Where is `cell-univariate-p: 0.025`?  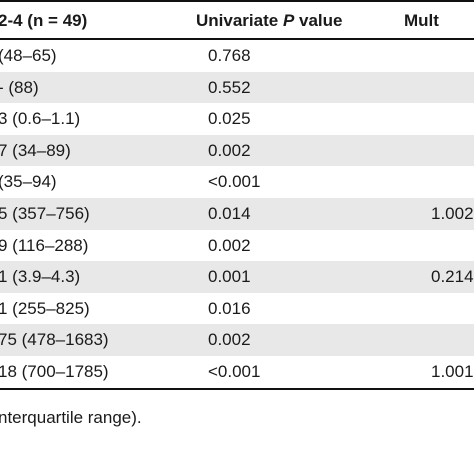 cell-univariate-p: 0.025 is located at coordinates (229, 119).